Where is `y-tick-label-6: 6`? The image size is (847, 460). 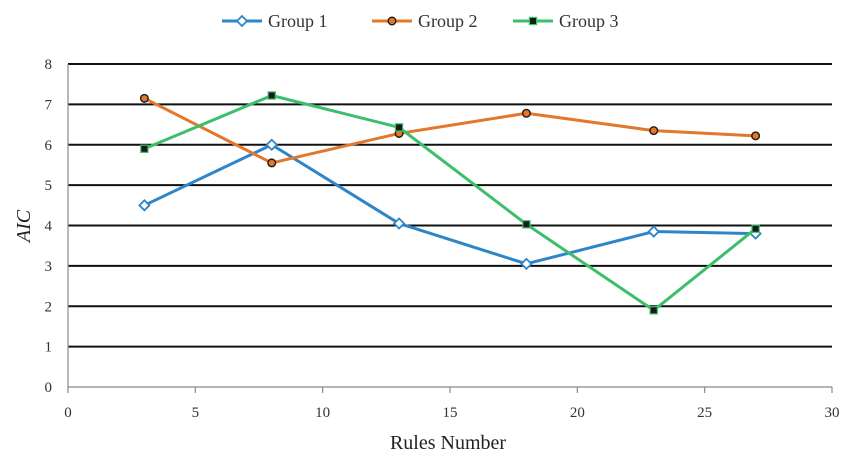 y-tick-label-6: 6 is located at coordinates (49, 146).